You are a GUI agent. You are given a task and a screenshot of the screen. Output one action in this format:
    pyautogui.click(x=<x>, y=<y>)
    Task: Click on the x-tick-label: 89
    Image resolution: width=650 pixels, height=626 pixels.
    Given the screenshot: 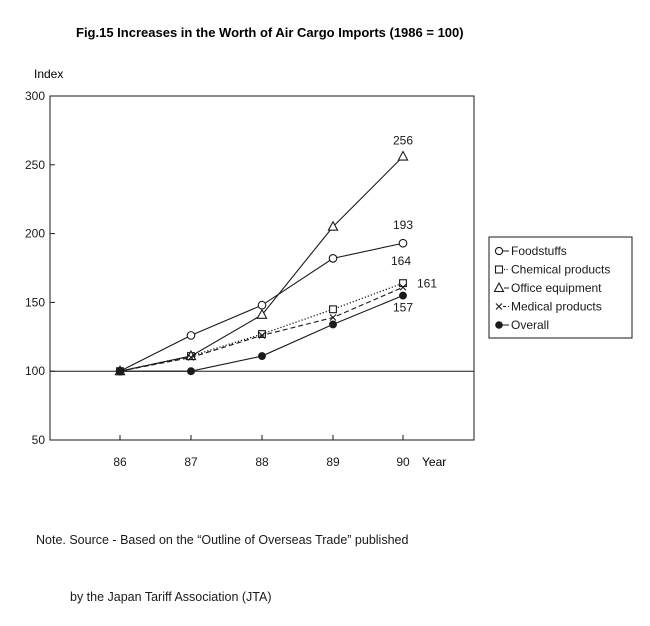 What is the action you would take?
    pyautogui.click(x=333, y=462)
    